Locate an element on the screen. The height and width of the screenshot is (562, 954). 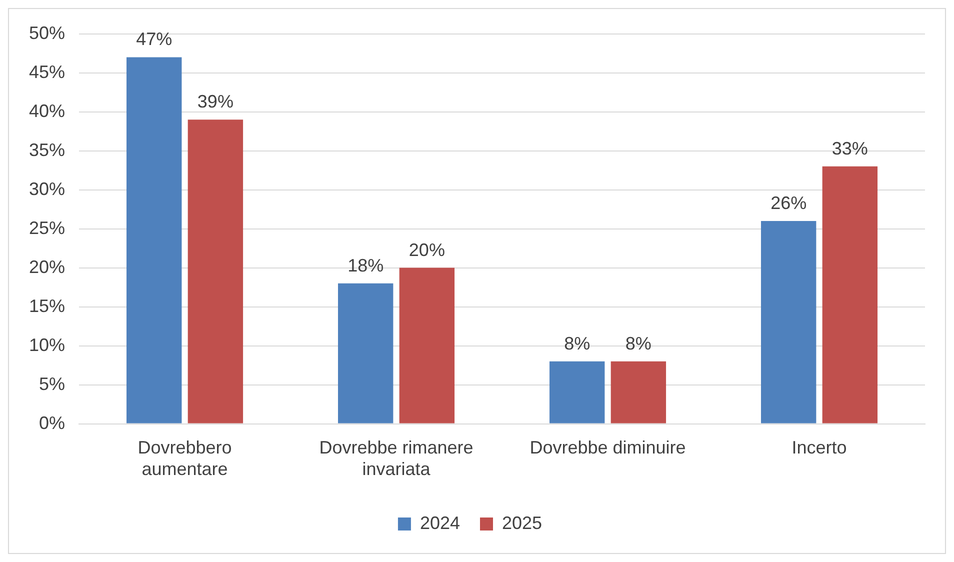
y-tick-label: 45% is located at coordinates (47, 72).